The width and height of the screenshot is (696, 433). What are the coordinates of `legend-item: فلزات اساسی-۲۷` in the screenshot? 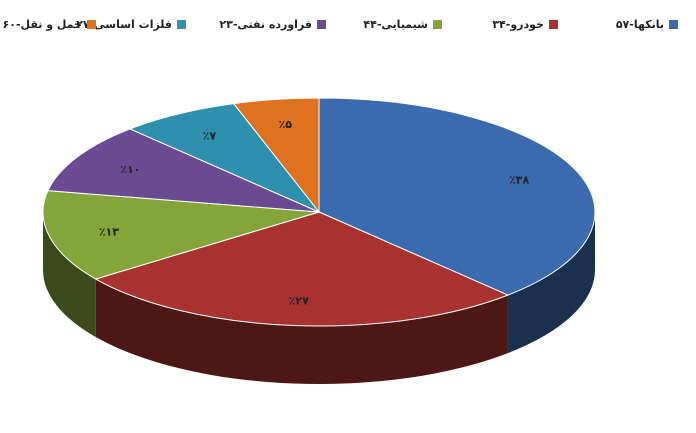 It's located at (131, 24).